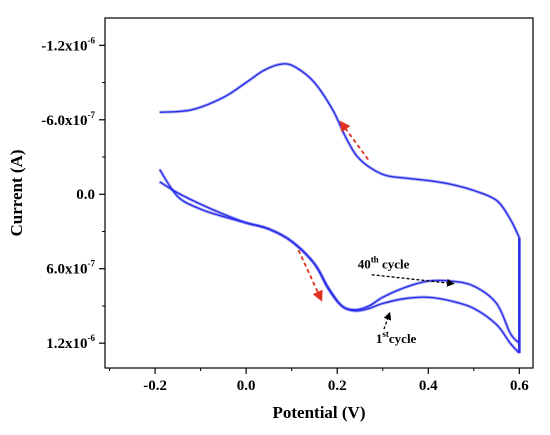 Image resolution: width=550 pixels, height=435 pixels. Describe the element at coordinates (406, 300) in the screenshot. I see `cycle-annotations: 40th cycle 1stcycle` at that location.